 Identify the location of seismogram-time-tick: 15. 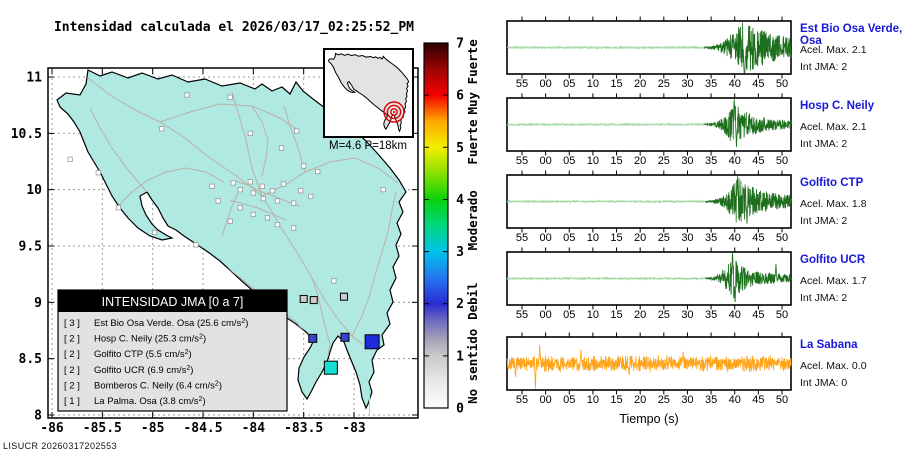
(616, 161).